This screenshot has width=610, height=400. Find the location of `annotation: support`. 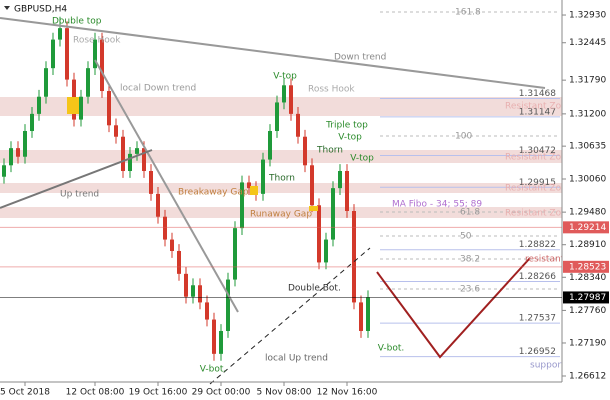

annotation: support is located at coordinates (547, 366).